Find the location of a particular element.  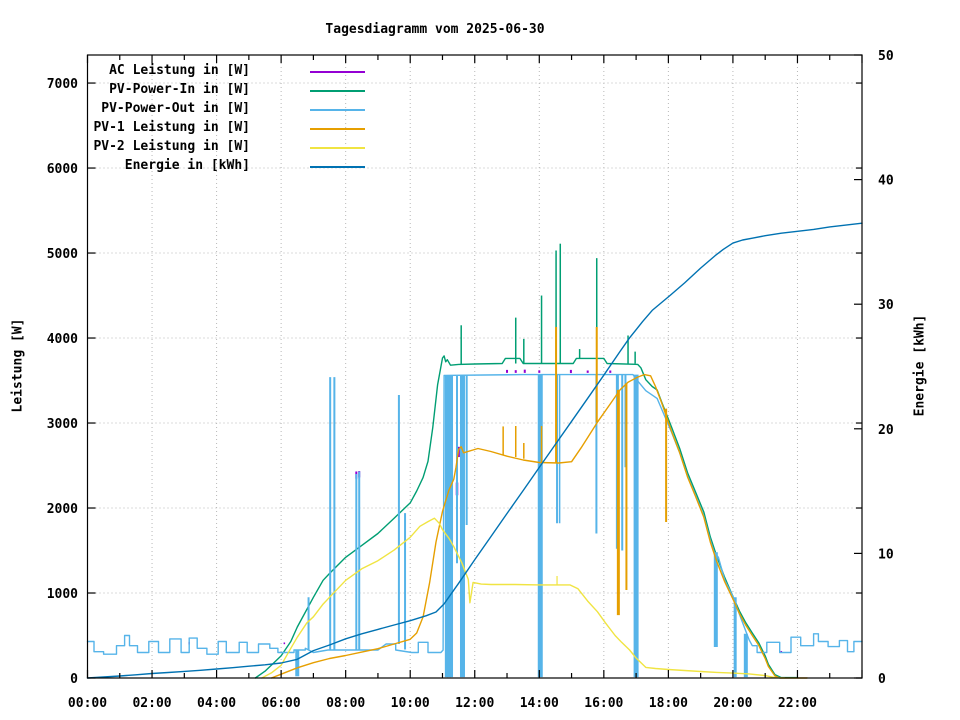

y-right-tick-label: 40 is located at coordinates (886, 181).